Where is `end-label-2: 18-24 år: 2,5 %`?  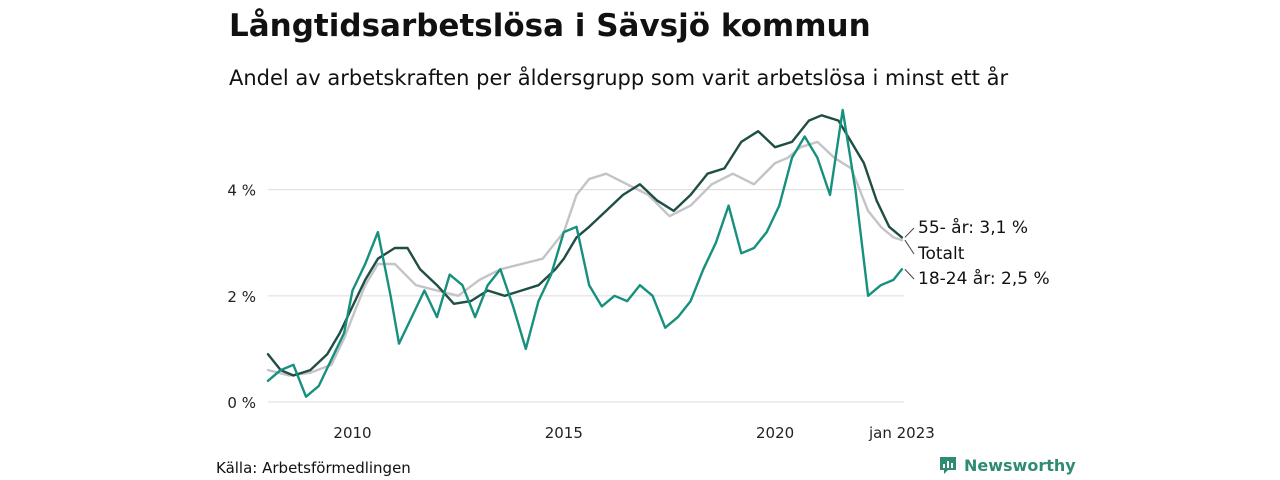
end-label-2: 18-24 år: 2,5 % is located at coordinates (984, 278).